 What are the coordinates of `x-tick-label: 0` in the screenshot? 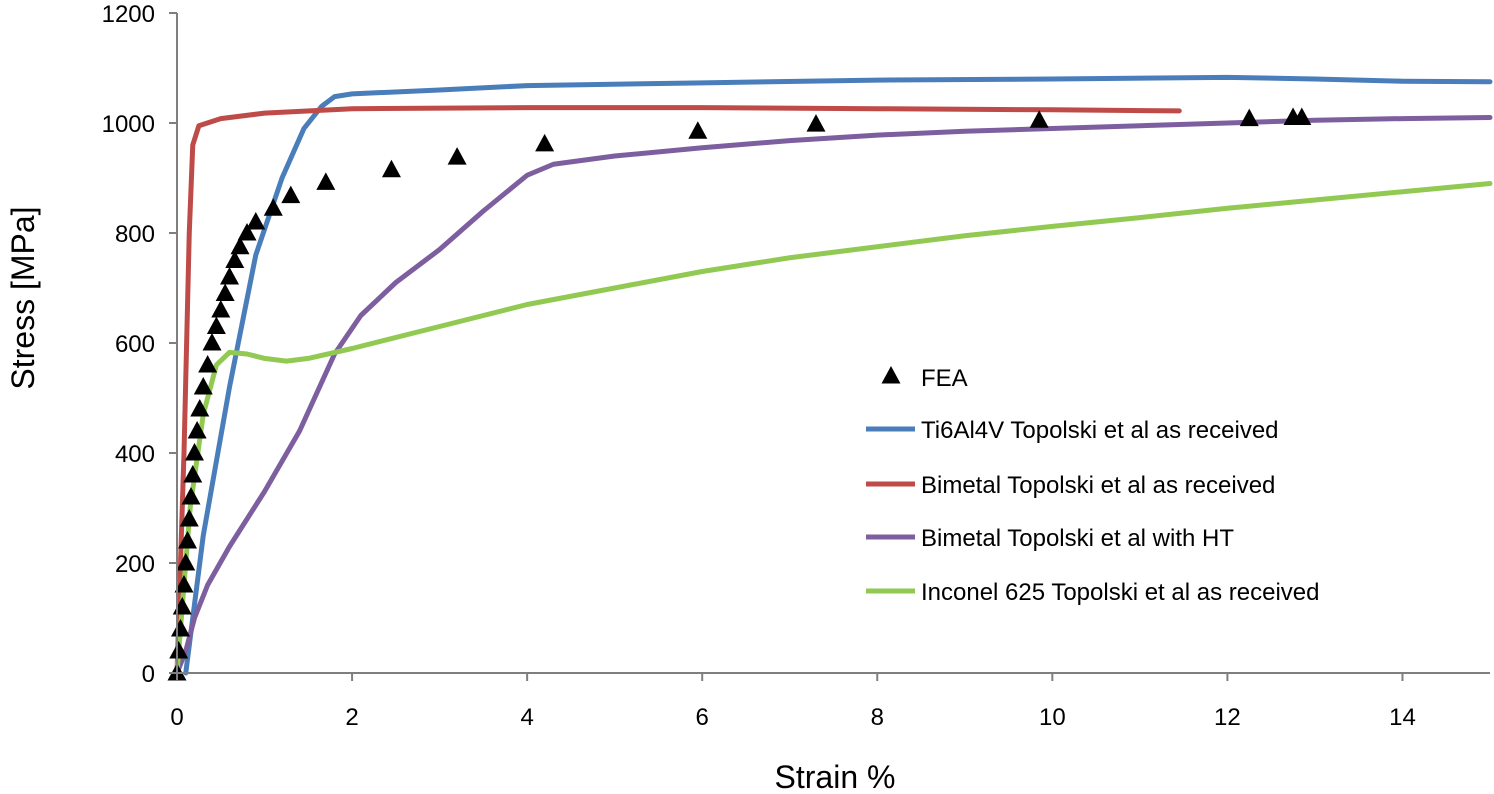 It's located at (176, 717).